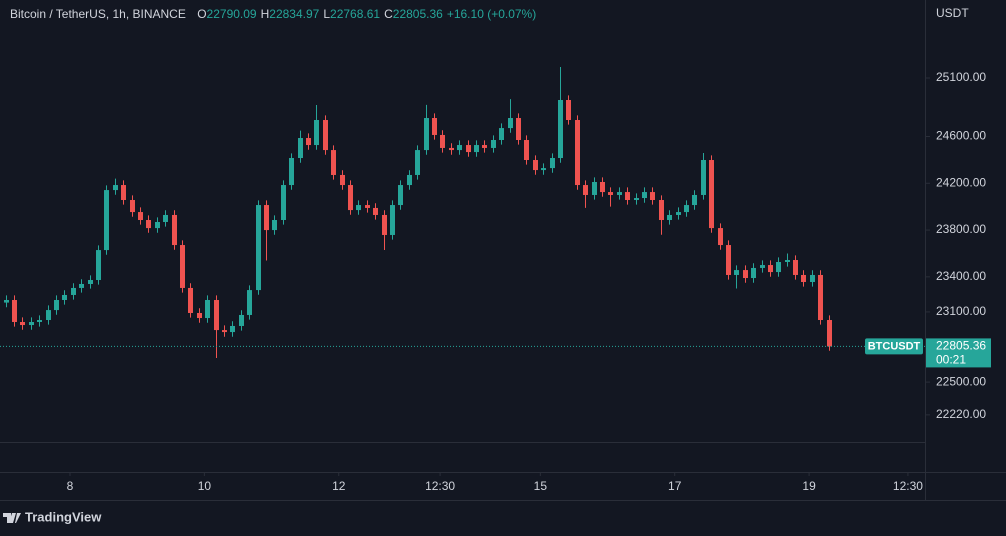 This screenshot has width=1006, height=536. Describe the element at coordinates (961, 77) in the screenshot. I see `y-tick-label: 25100.00` at that location.